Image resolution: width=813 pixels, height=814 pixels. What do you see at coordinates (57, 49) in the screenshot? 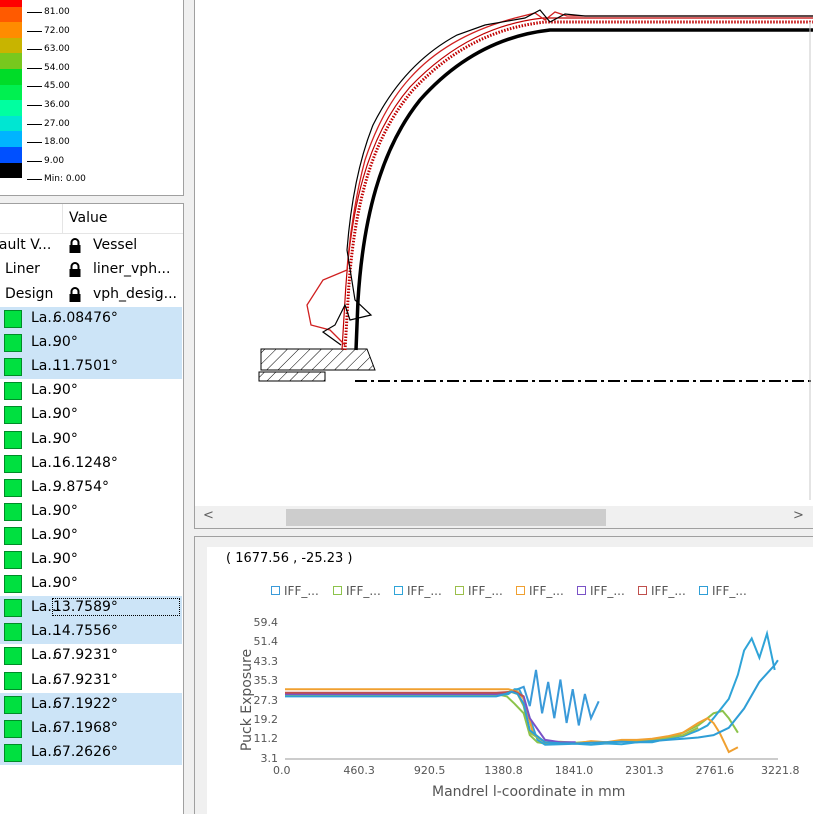
I see `legend-label: 63.00` at bounding box center [57, 49].